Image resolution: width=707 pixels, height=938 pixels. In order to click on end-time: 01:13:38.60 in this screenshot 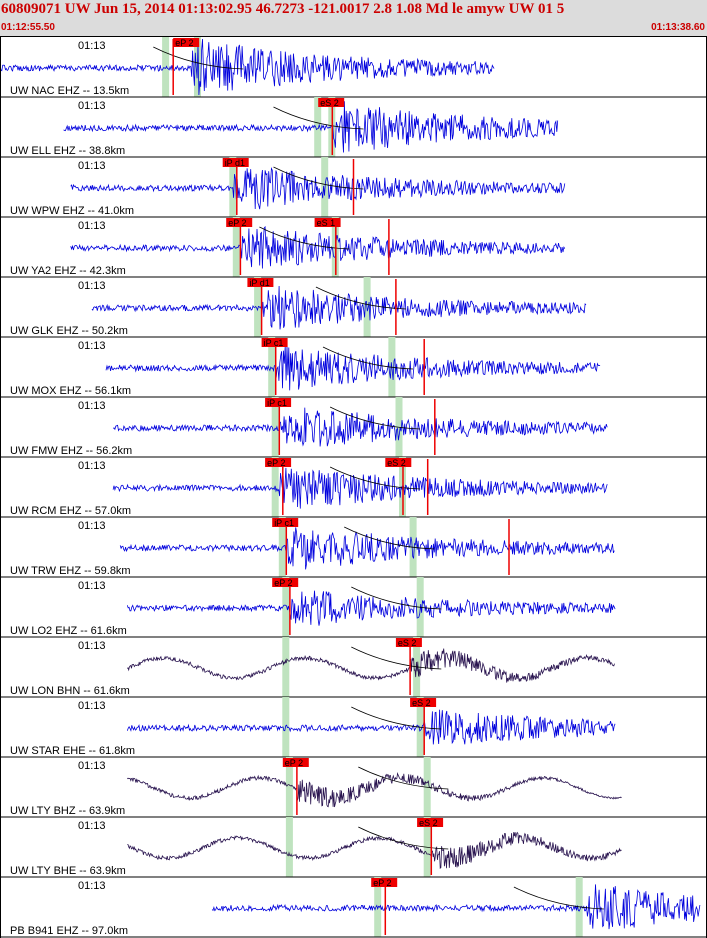, I will do `click(678, 27)`.